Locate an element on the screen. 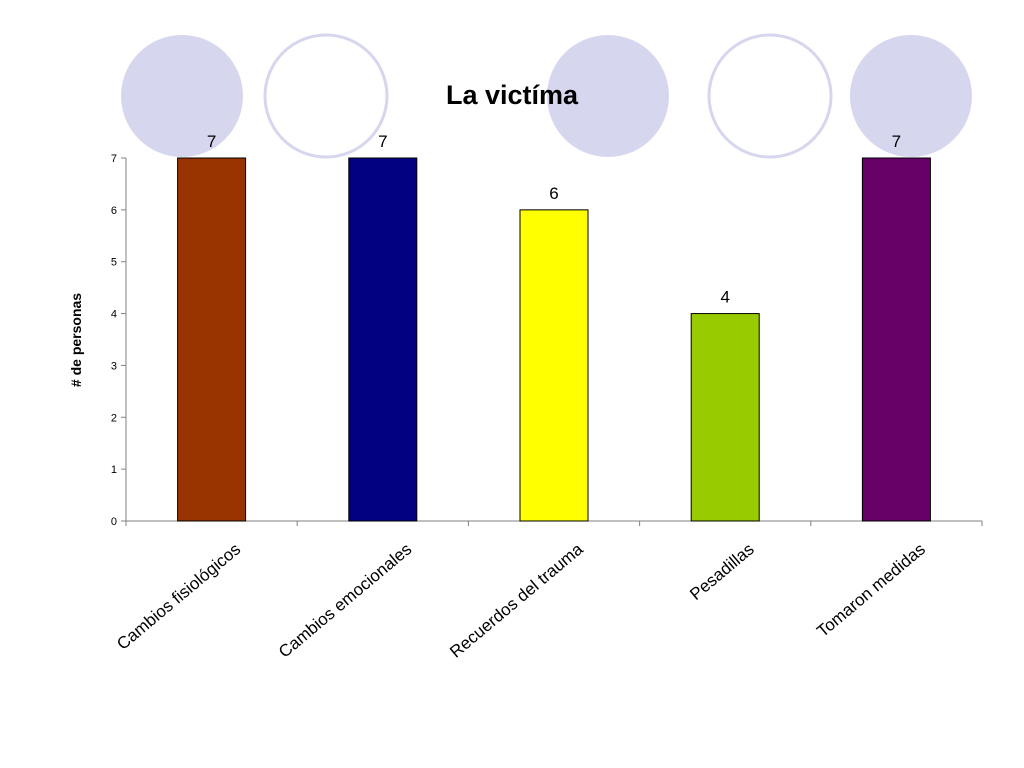 The image size is (1024, 768). y-tick-label: 1 is located at coordinates (114, 470).